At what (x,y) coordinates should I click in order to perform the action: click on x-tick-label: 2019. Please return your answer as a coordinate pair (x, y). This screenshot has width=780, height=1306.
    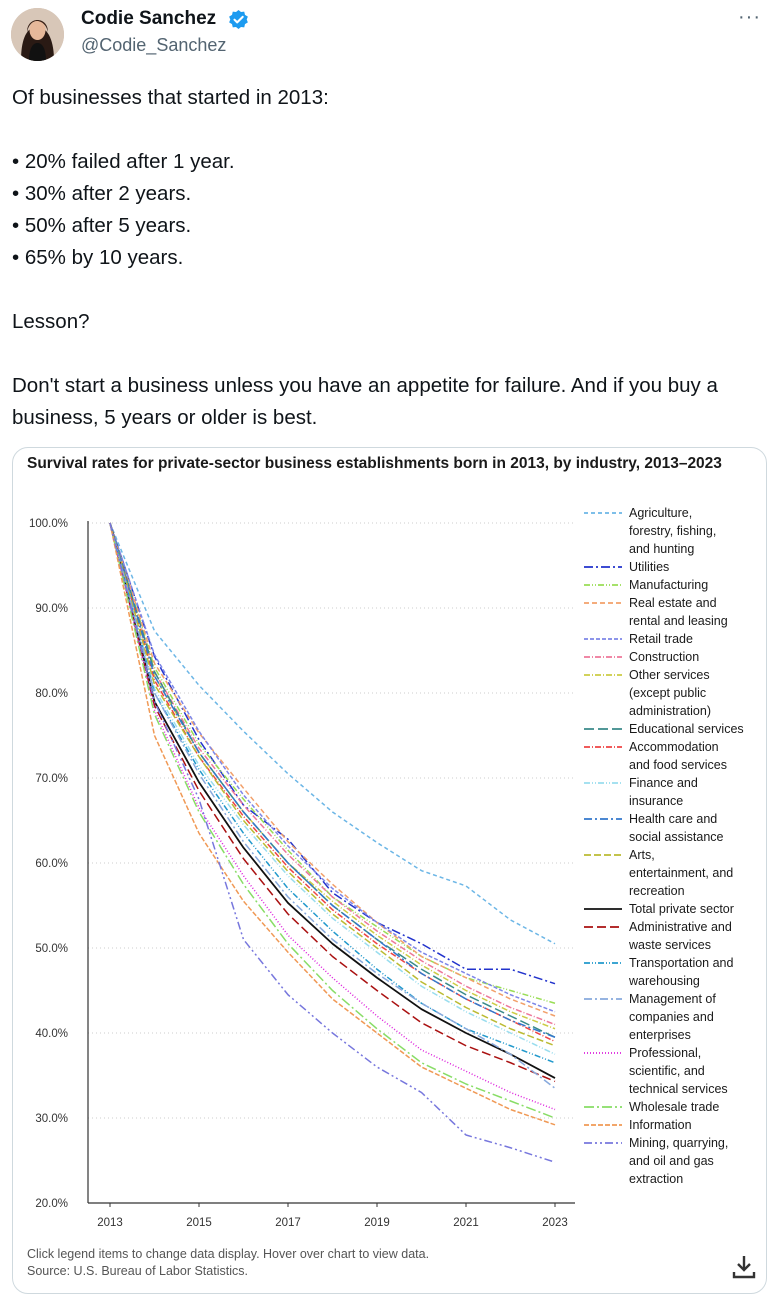
    Looking at the image, I should click on (377, 1223).